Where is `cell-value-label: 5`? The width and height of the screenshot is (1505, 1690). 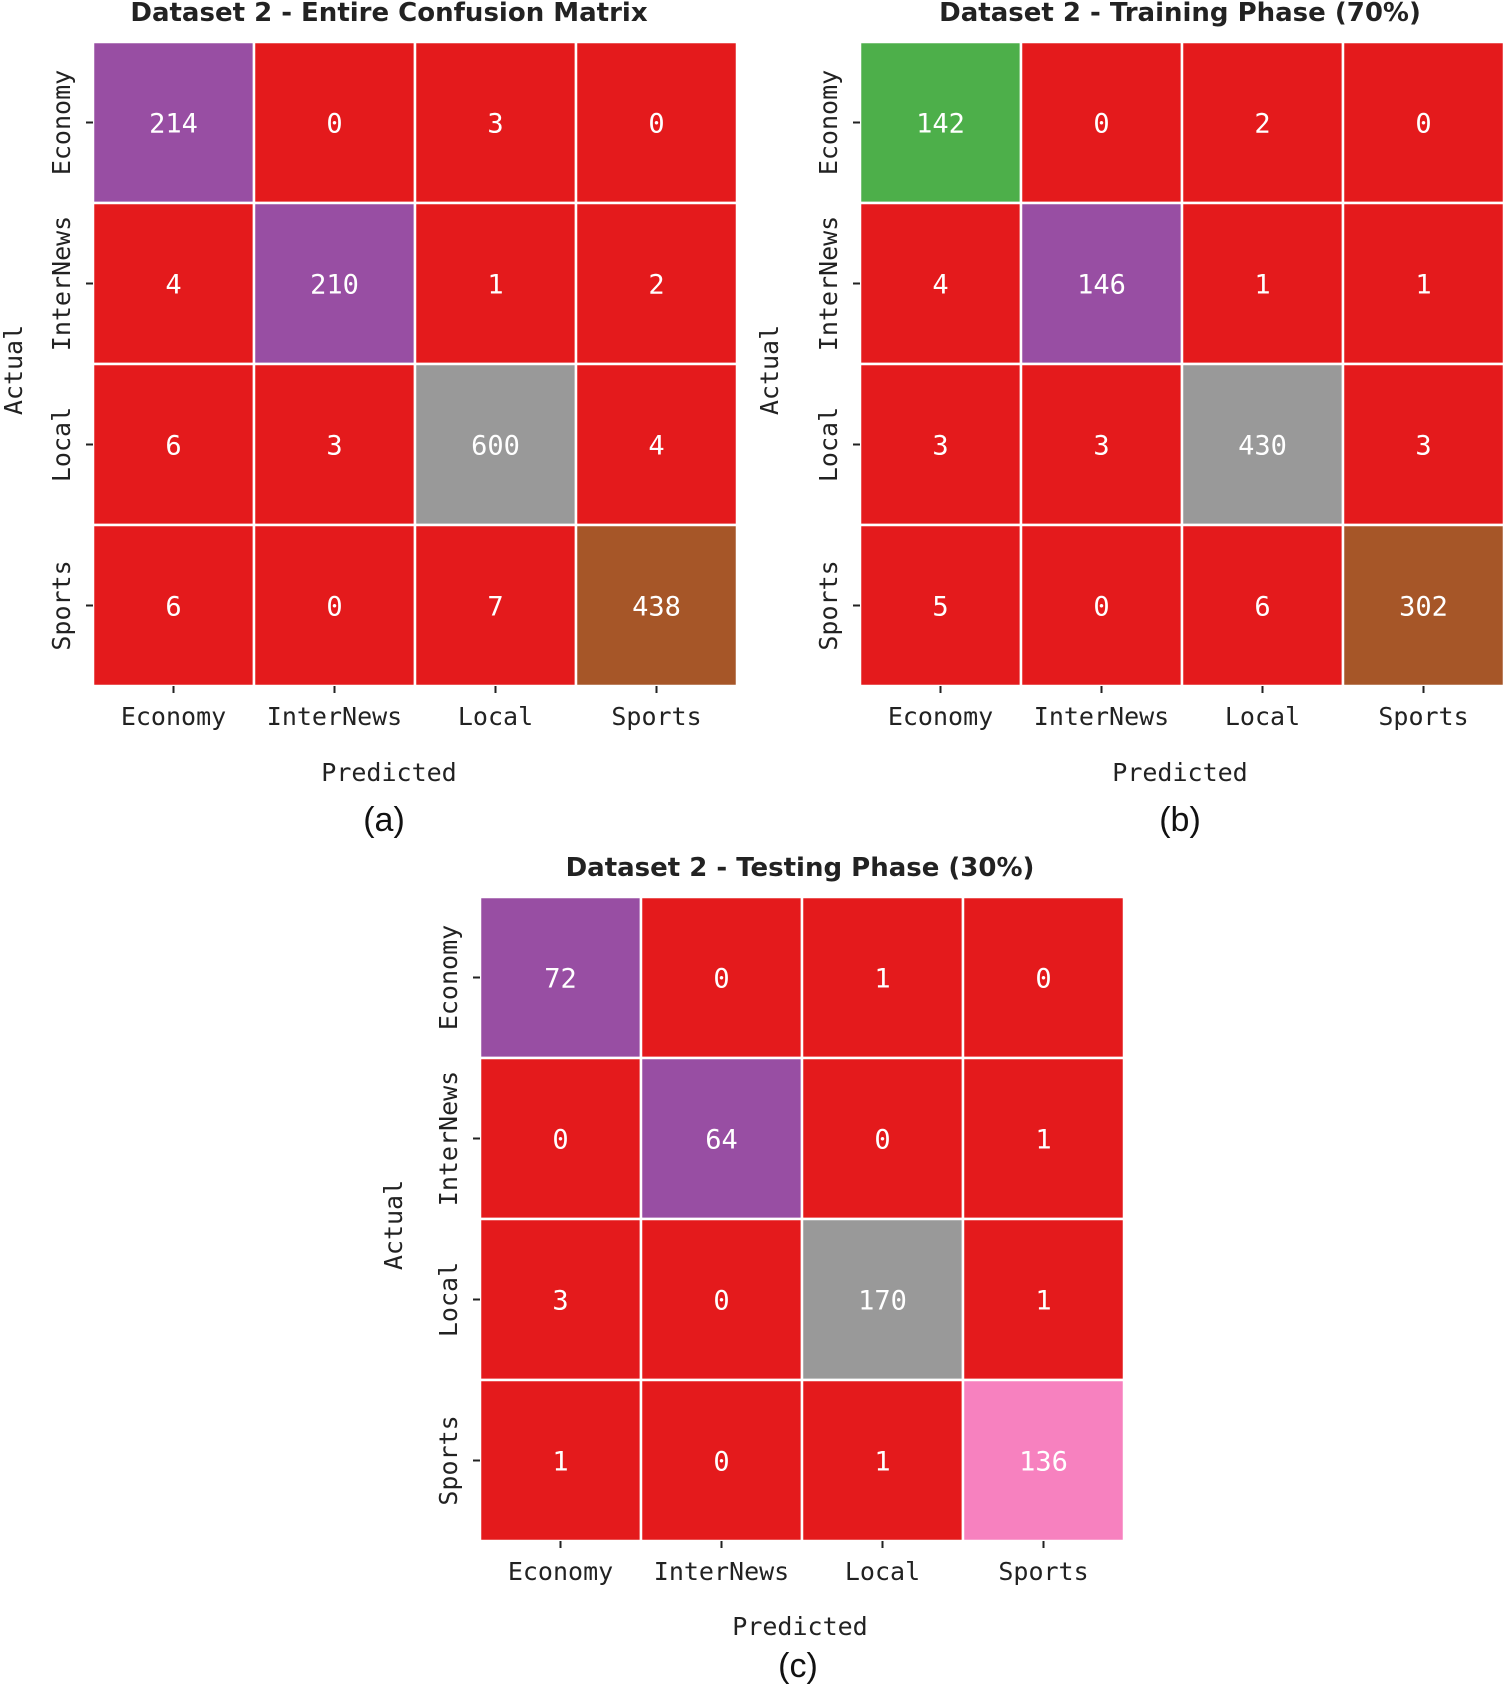
cell-value-label: 5 is located at coordinates (940, 607).